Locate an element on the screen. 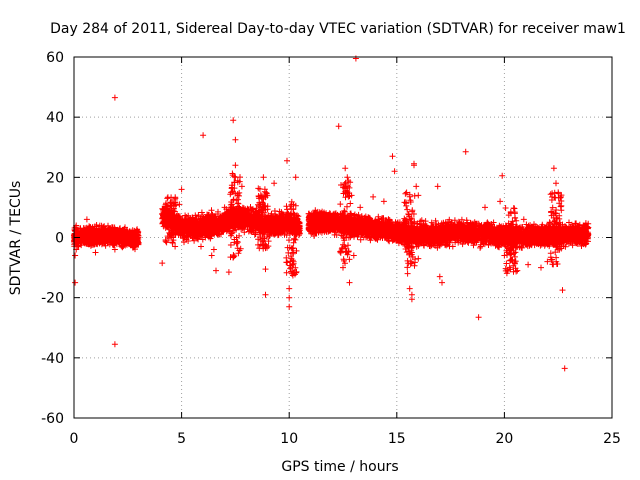  y-tick-labels: -60 -40 -20 0 20 40 60 is located at coordinates (52, 238).